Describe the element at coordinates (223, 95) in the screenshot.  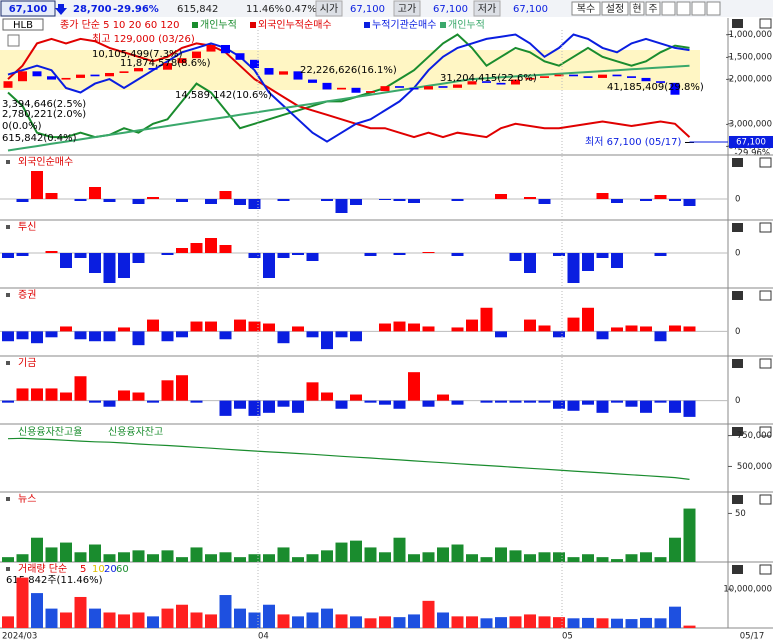
I see `annotation: 14,589,142(10.6%)` at that location.